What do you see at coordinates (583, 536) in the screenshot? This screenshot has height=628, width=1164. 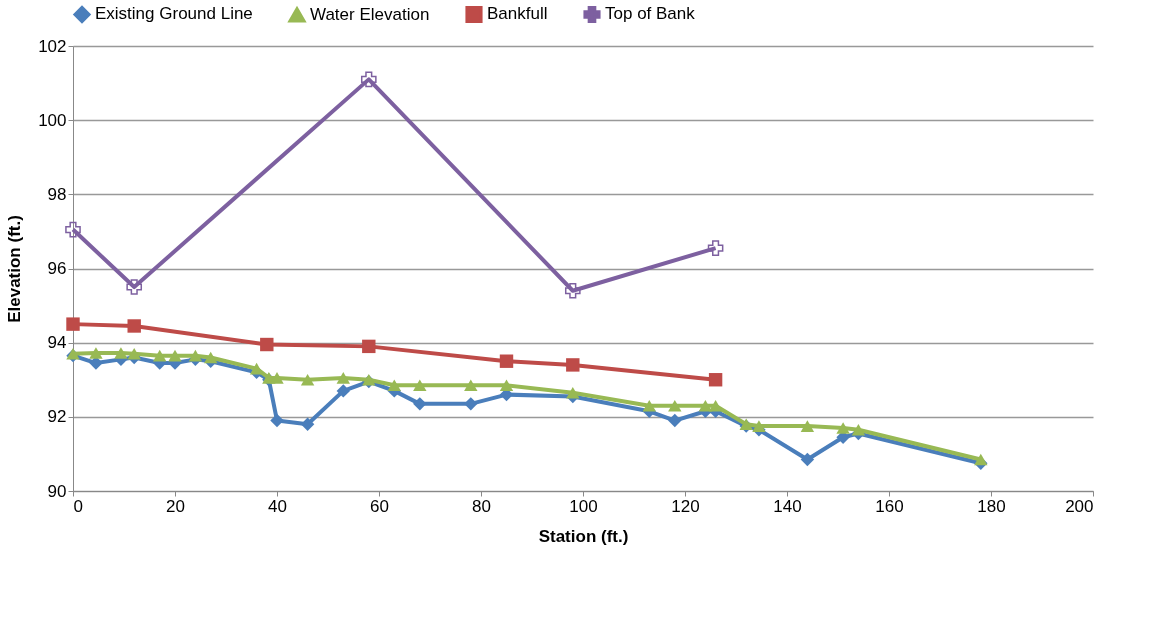 I see `x-axis-title: Station (ft.)` at bounding box center [583, 536].